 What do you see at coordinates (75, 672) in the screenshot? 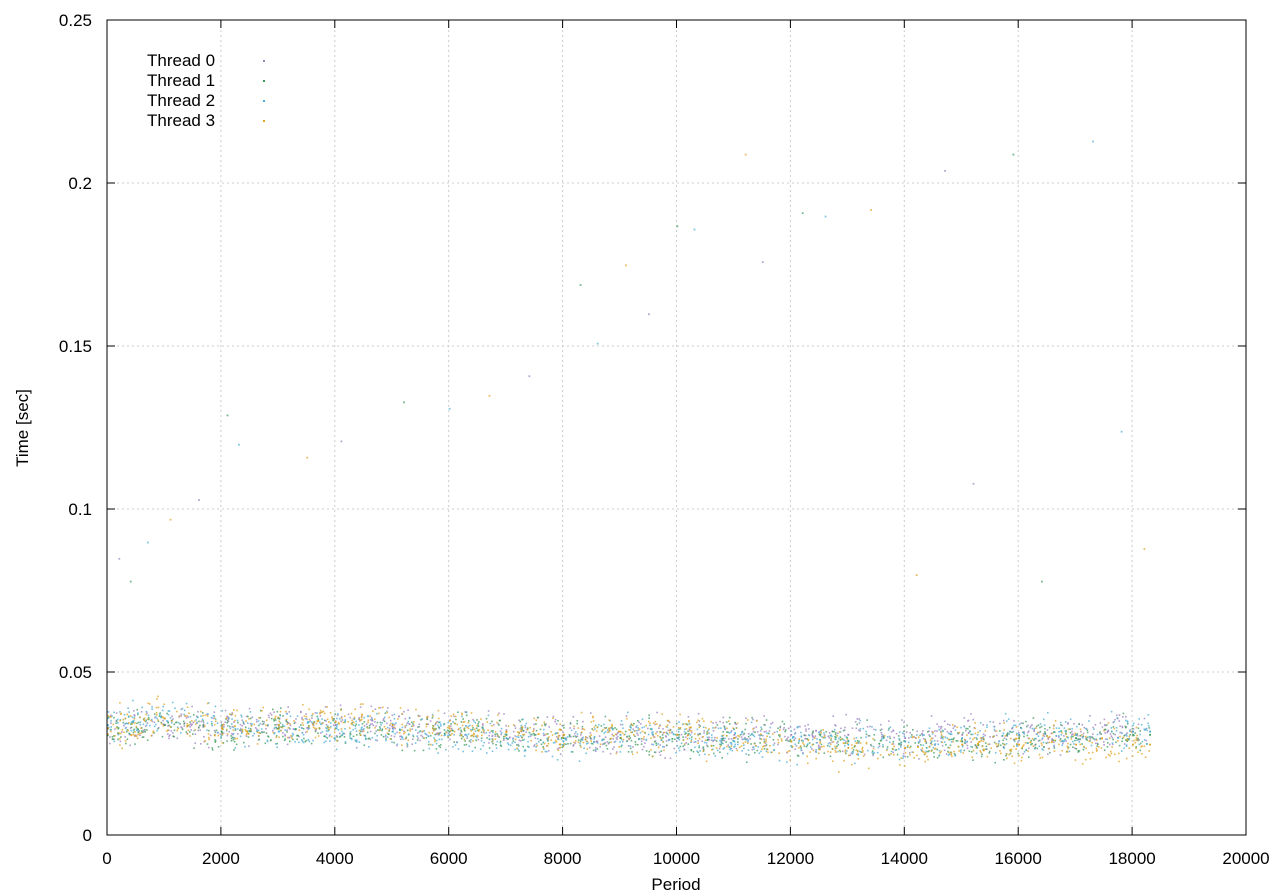
I see `y-tick-label: 0.05` at bounding box center [75, 672].